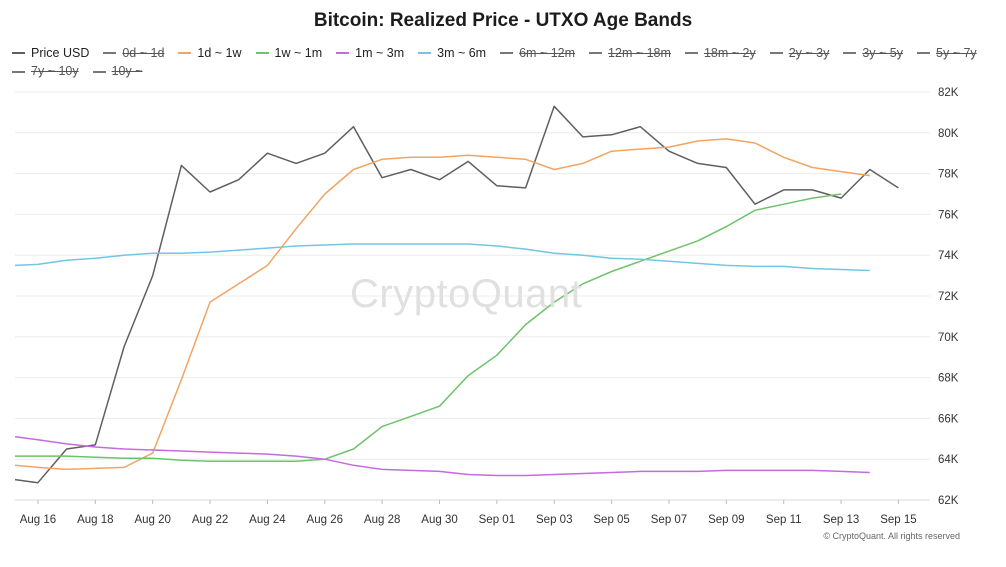 The image size is (1006, 567). Describe the element at coordinates (948, 93) in the screenshot. I see `y-tick-label: 82K` at that location.